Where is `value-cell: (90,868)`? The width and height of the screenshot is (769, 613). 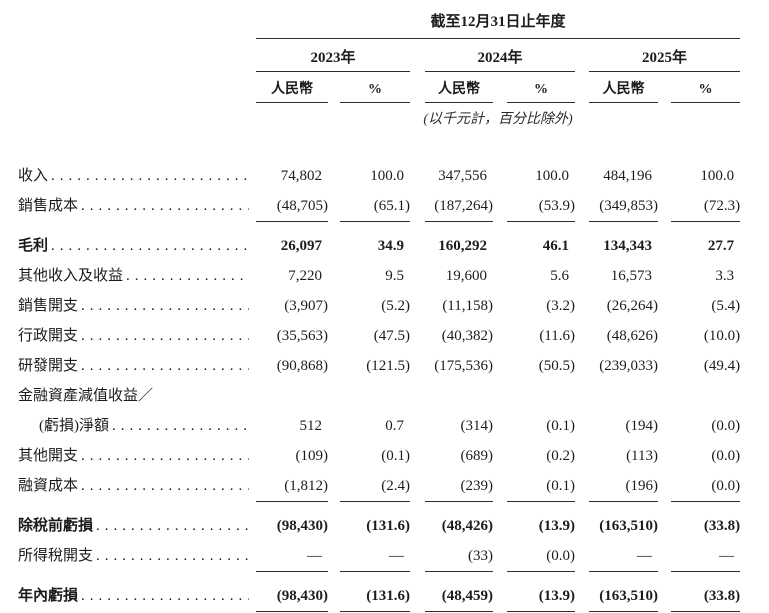 value-cell: (90,868) is located at coordinates (302, 366).